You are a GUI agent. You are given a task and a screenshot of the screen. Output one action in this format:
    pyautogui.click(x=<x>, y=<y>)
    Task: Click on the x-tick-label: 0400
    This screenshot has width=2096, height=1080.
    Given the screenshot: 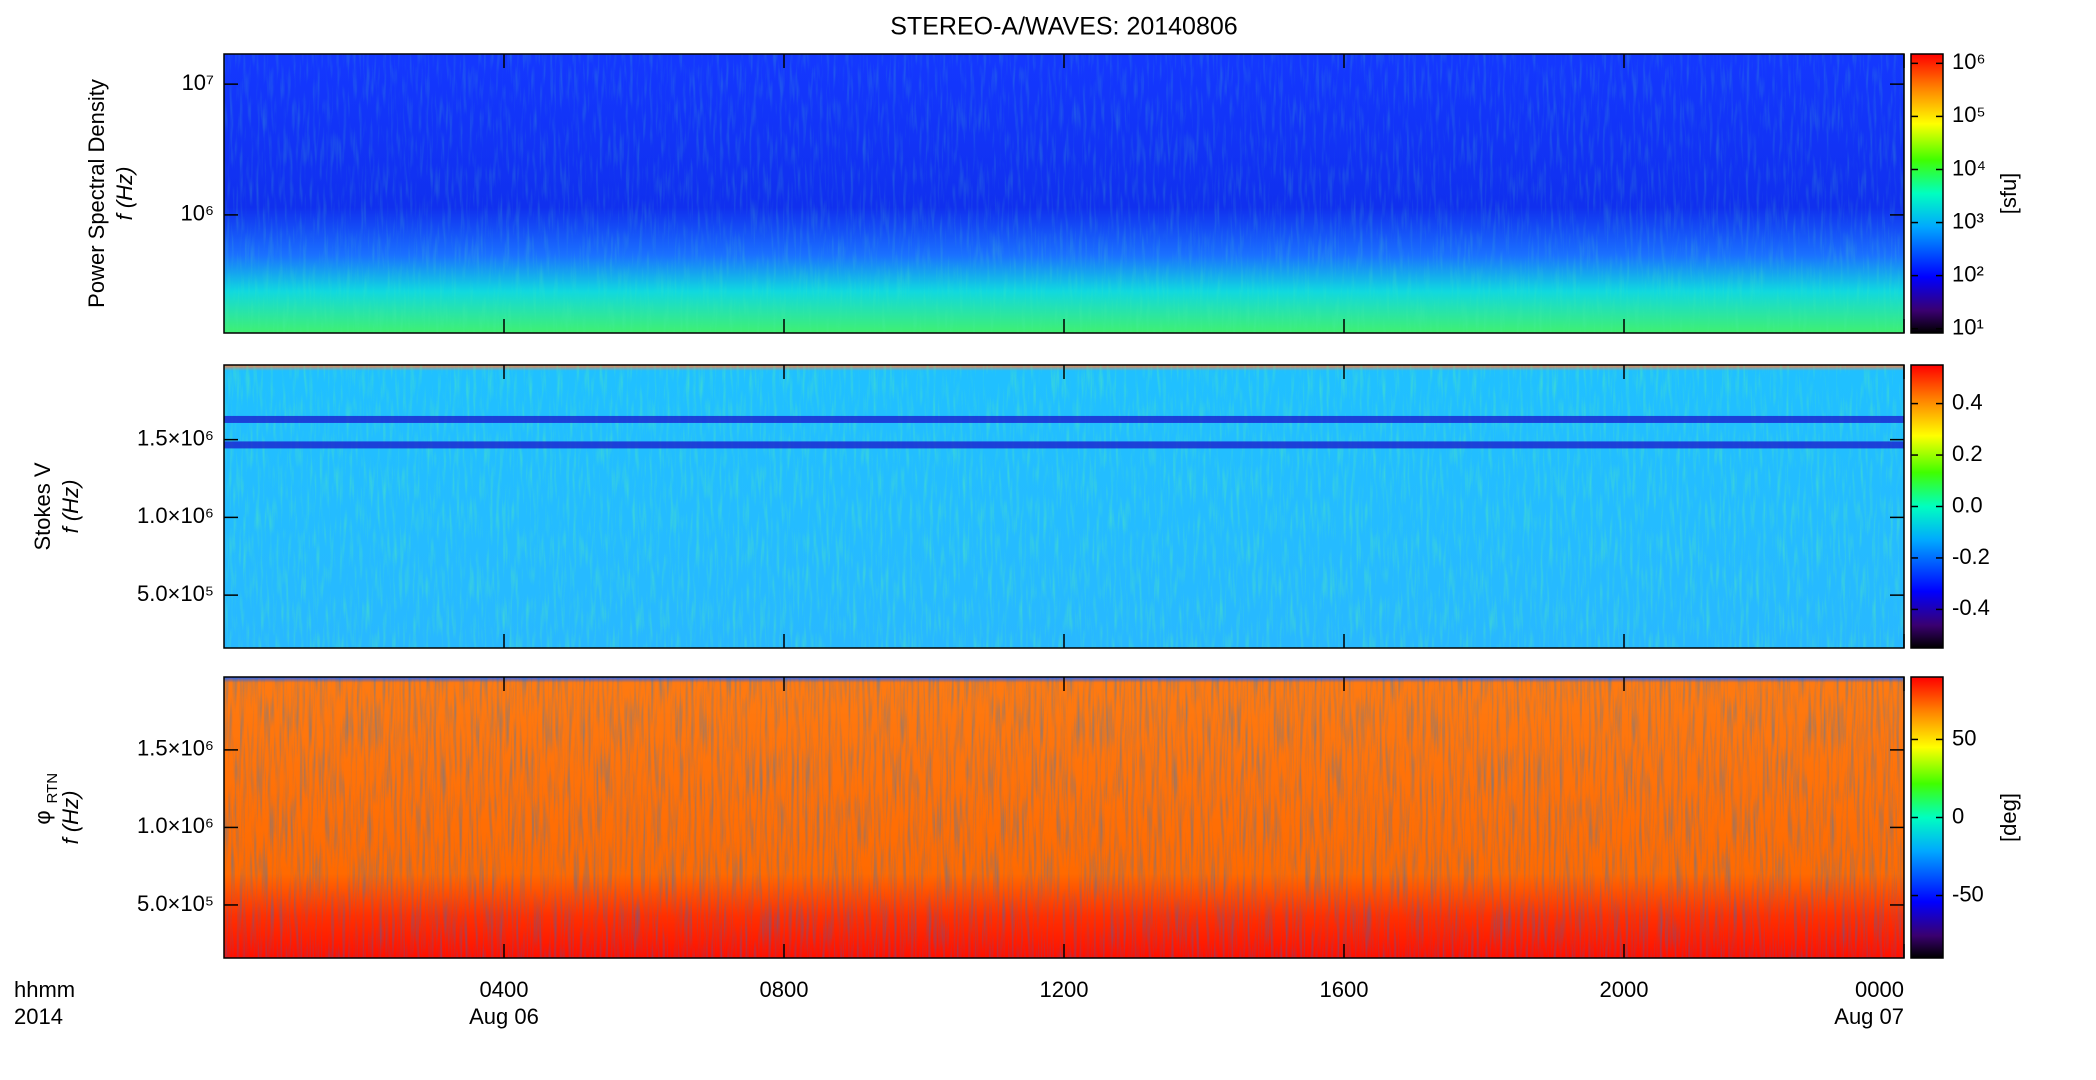 What is the action you would take?
    pyautogui.click(x=504, y=989)
    